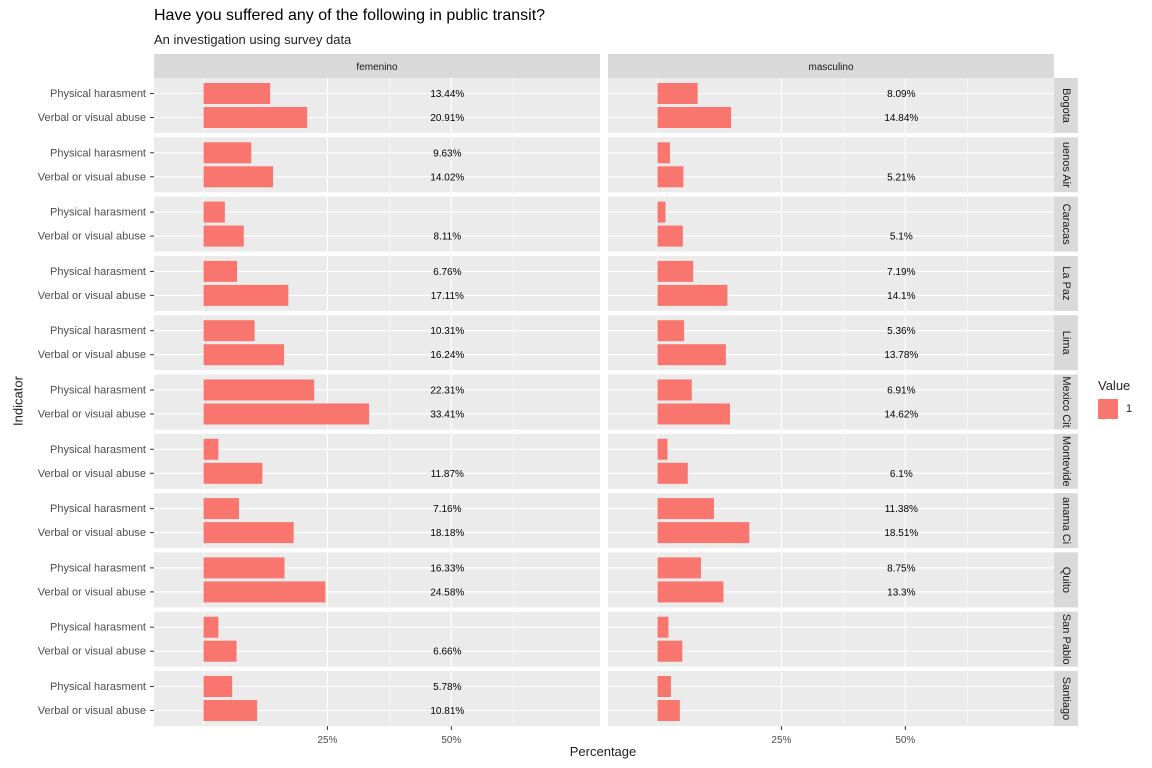 This screenshot has width=1152, height=768. Describe the element at coordinates (447, 474) in the screenshot. I see `data-label: 11.87%` at that location.